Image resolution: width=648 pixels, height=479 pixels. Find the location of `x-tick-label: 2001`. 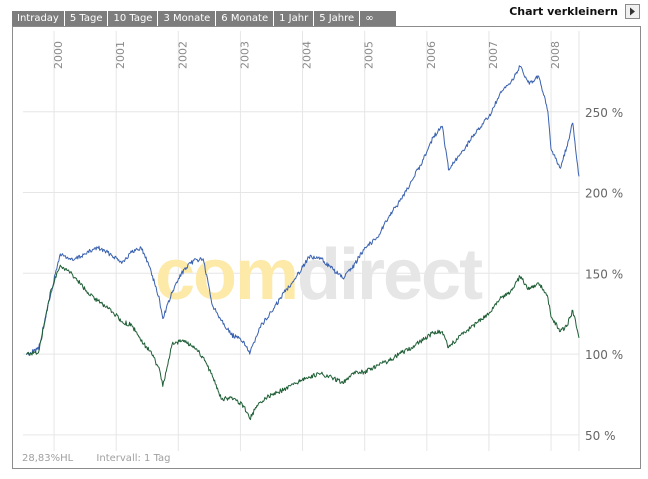

x-tick-label: 2001 is located at coordinates (120, 55).